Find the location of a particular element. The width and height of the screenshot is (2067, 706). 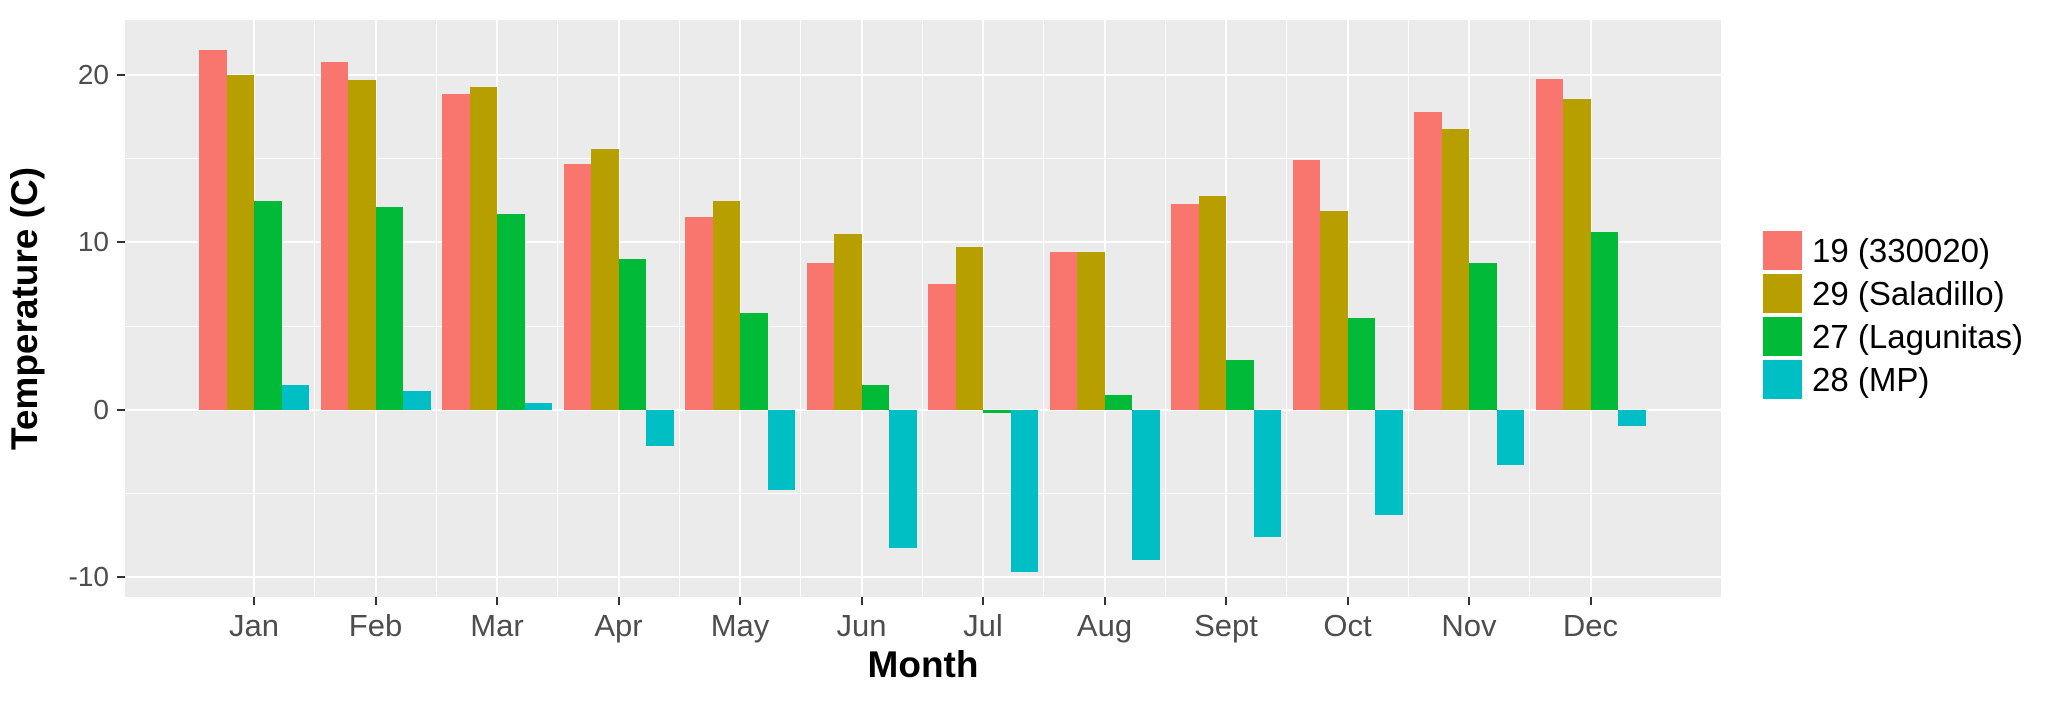

legend-item: 19 (330020) is located at coordinates (1893, 250).